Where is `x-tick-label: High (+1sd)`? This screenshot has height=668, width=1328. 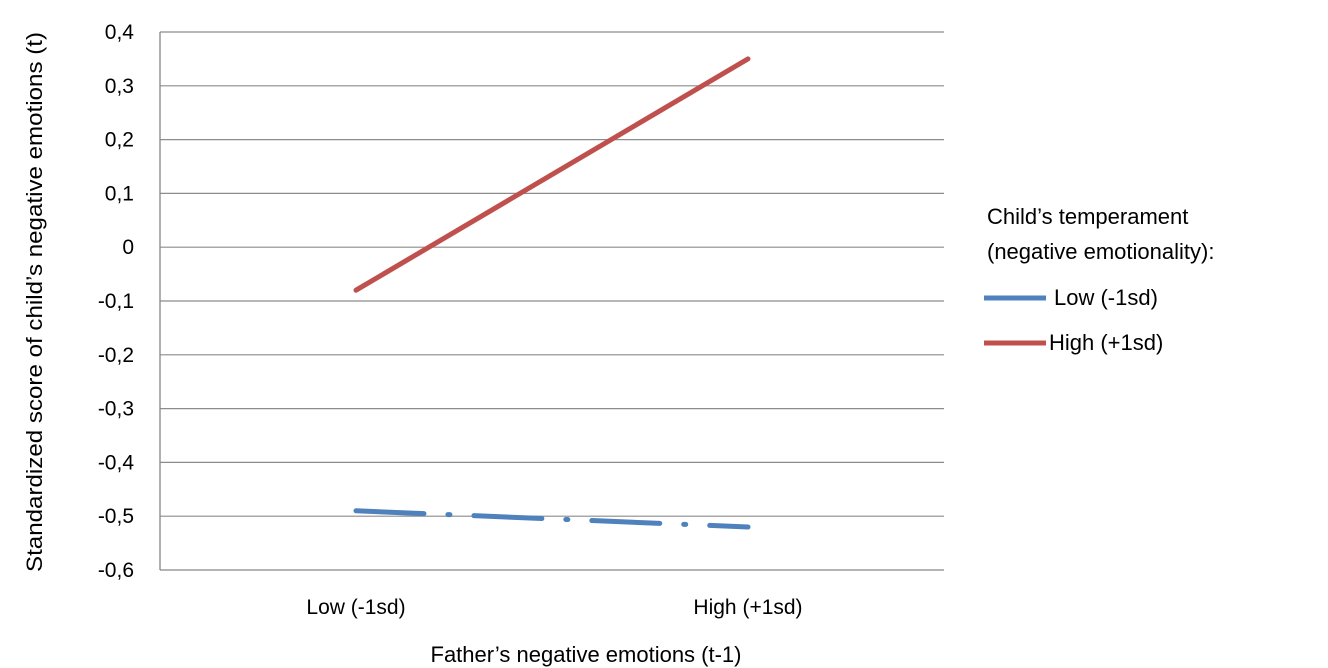
x-tick-label: High (+1sd) is located at coordinates (747, 607).